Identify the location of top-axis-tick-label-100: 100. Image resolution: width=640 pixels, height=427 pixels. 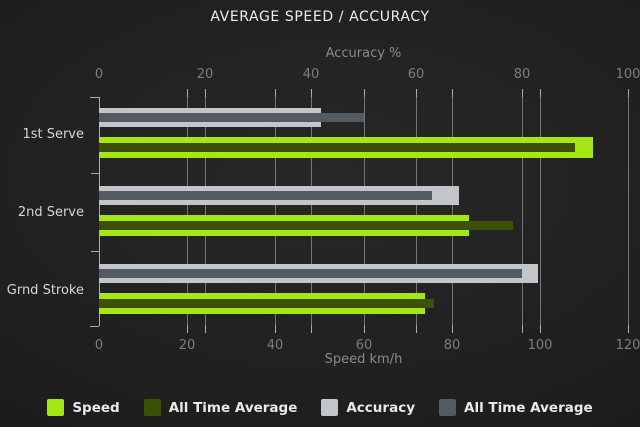
(627, 74).